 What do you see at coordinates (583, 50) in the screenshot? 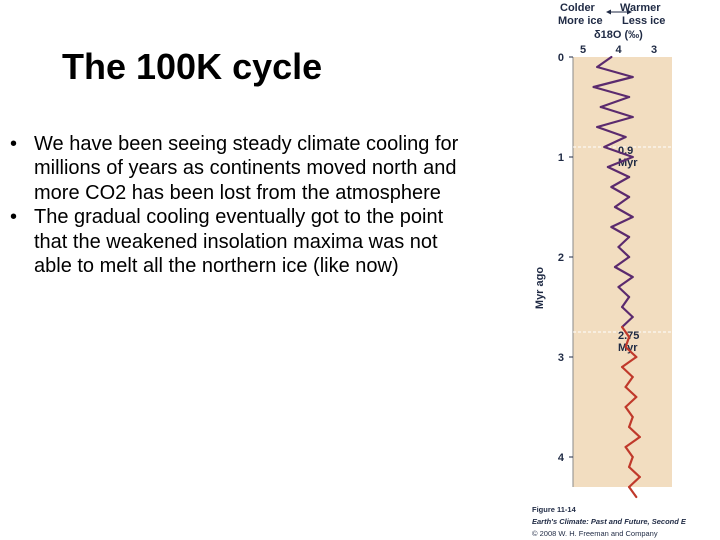
I see `x-tick-label: 5` at bounding box center [583, 50].